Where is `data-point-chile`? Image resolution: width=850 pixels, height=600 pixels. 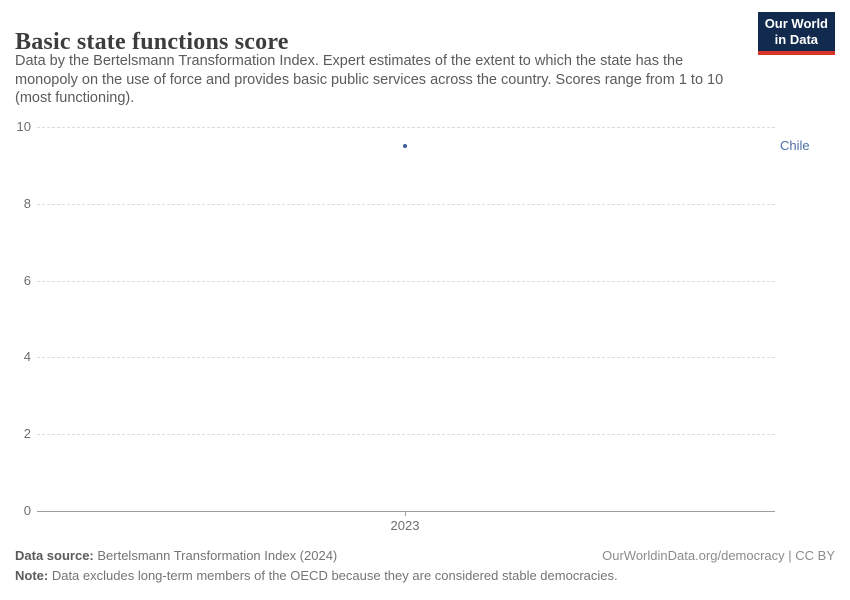
data-point-chile is located at coordinates (405, 146).